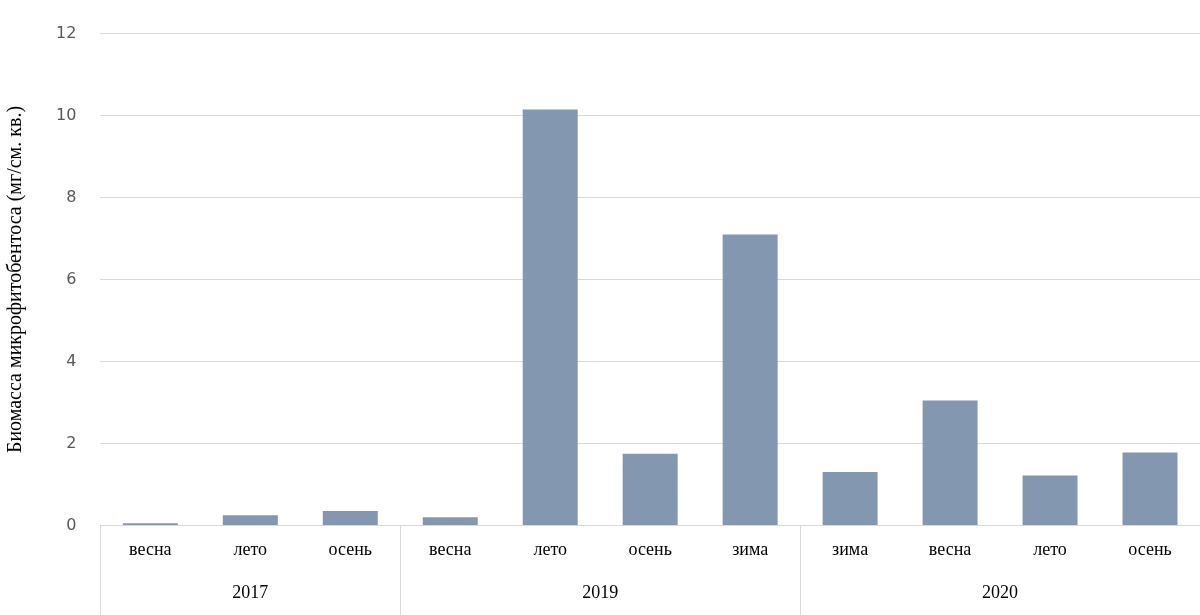  I want to click on text: 2020, so click(1000, 592).